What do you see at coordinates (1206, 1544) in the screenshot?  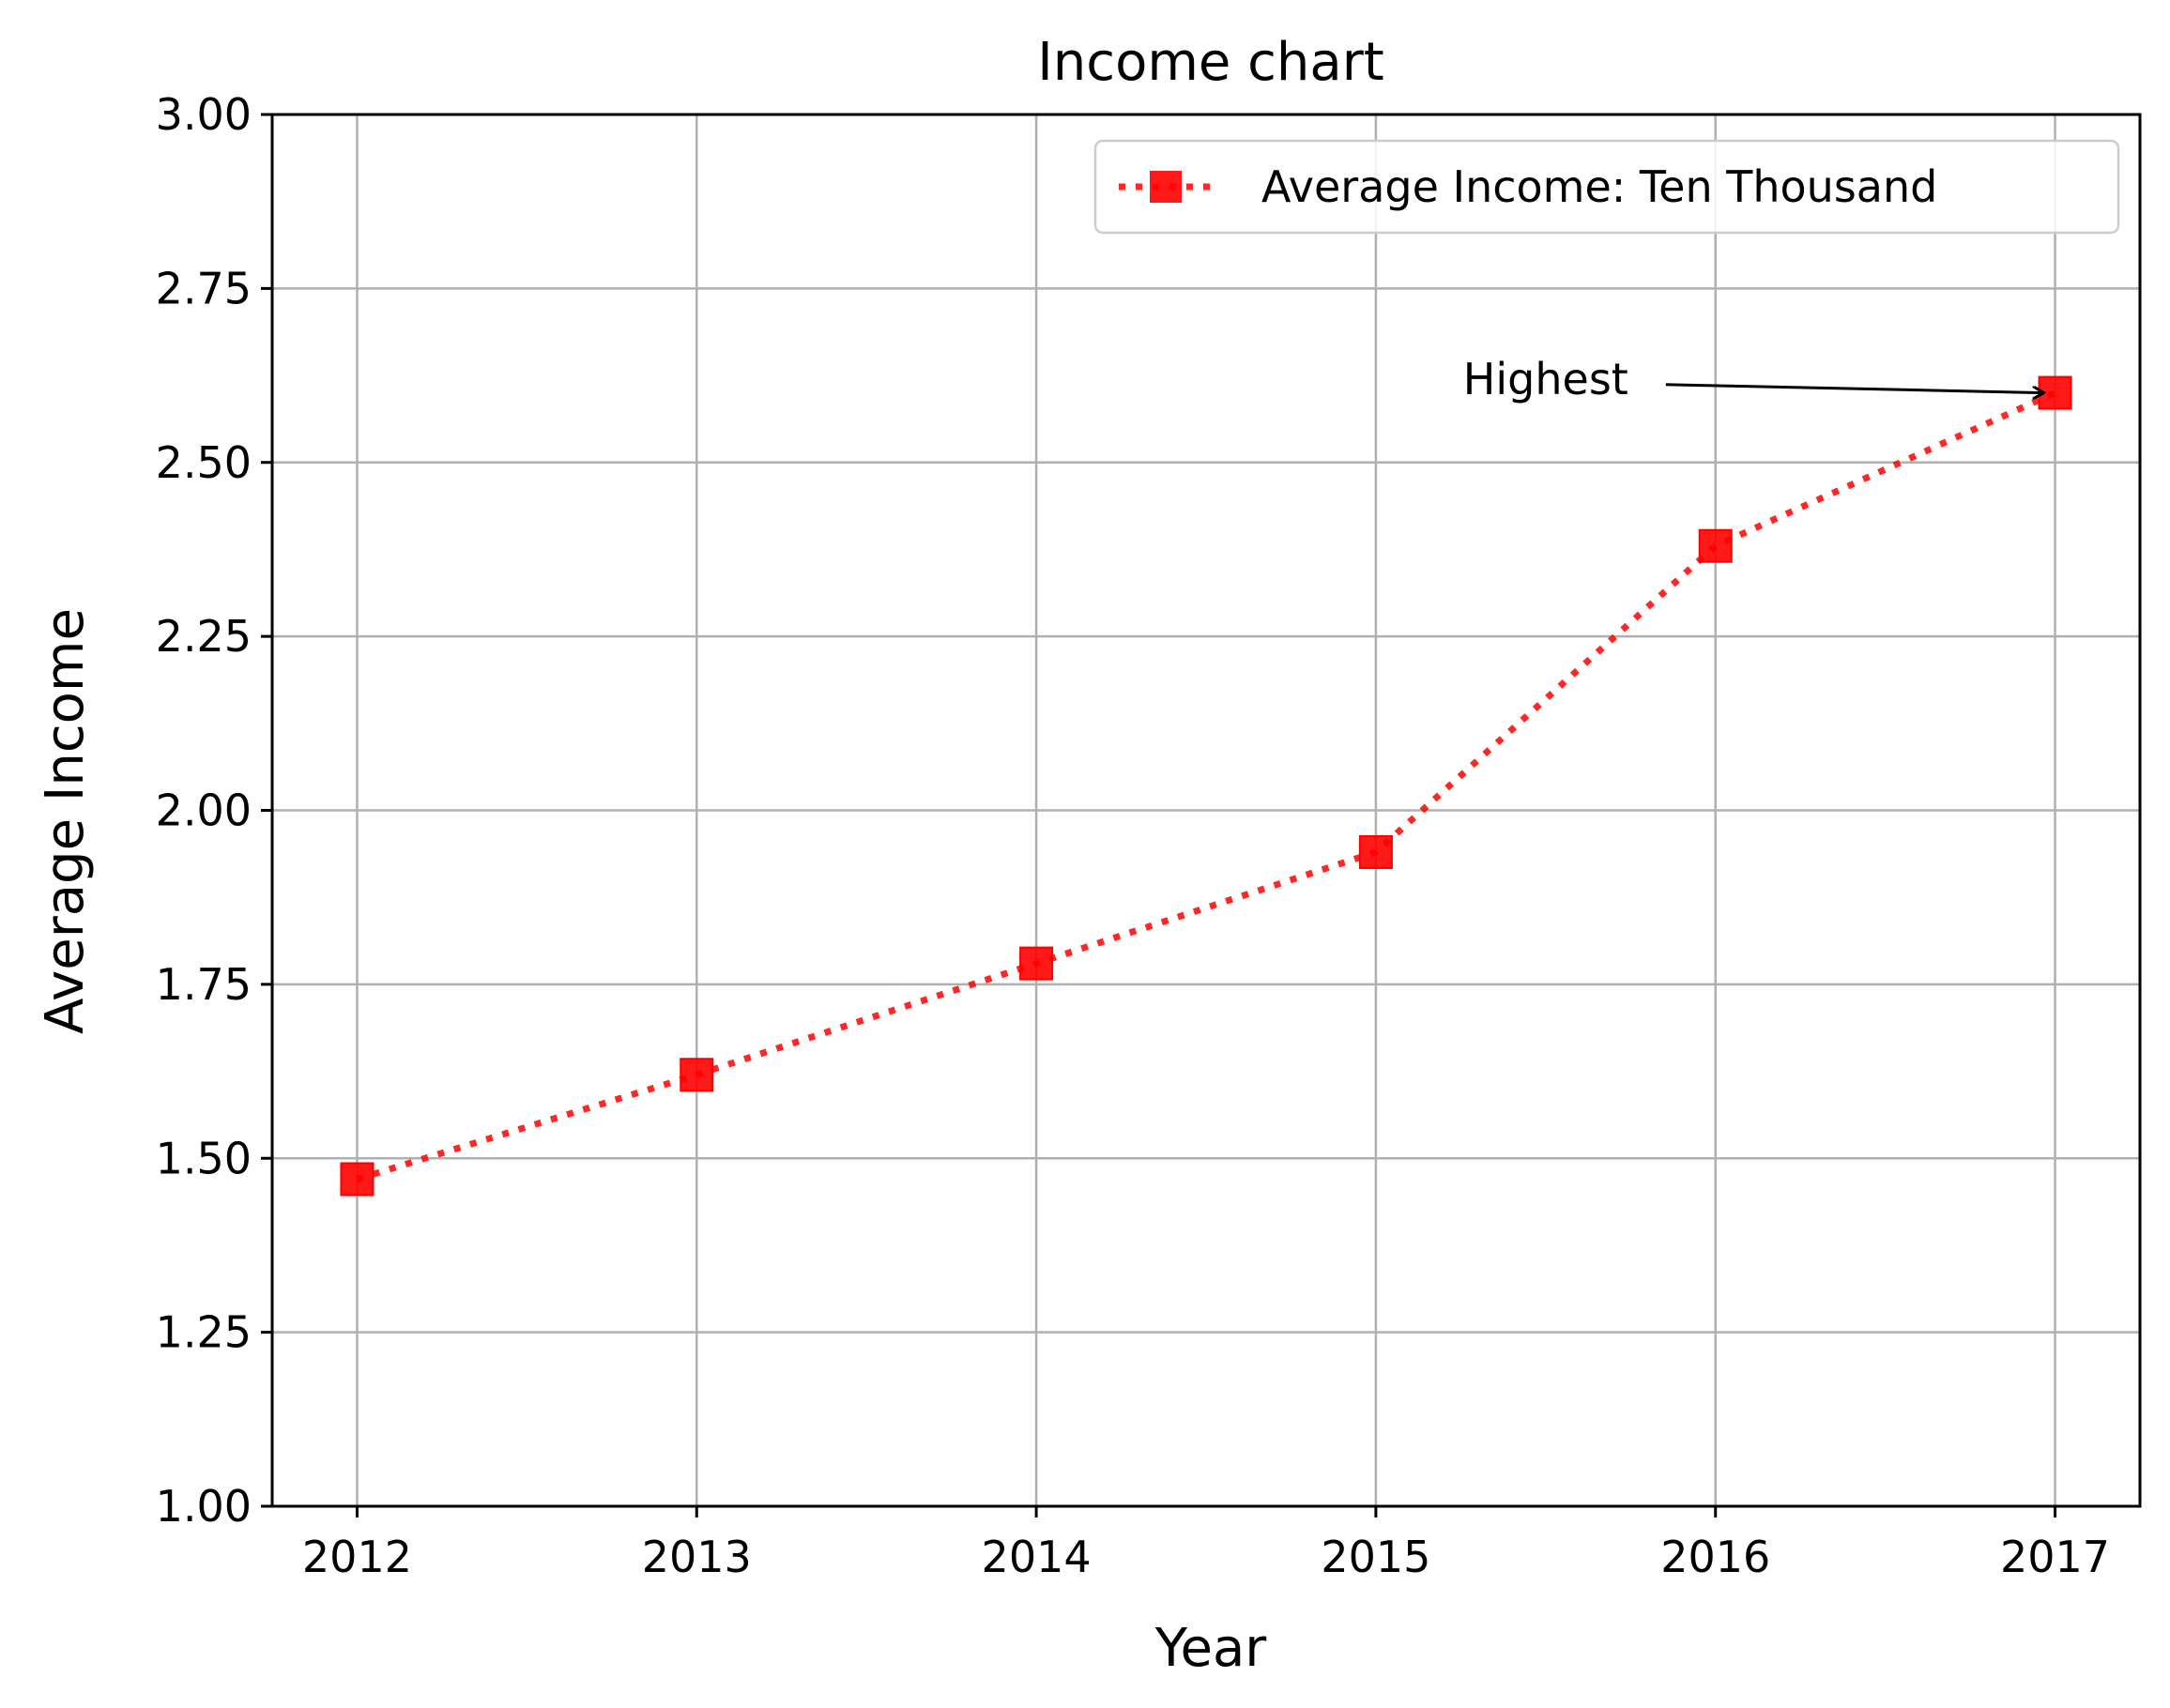 I see `x-axis: 2012 2013 2014 2015 2016 2017` at bounding box center [1206, 1544].